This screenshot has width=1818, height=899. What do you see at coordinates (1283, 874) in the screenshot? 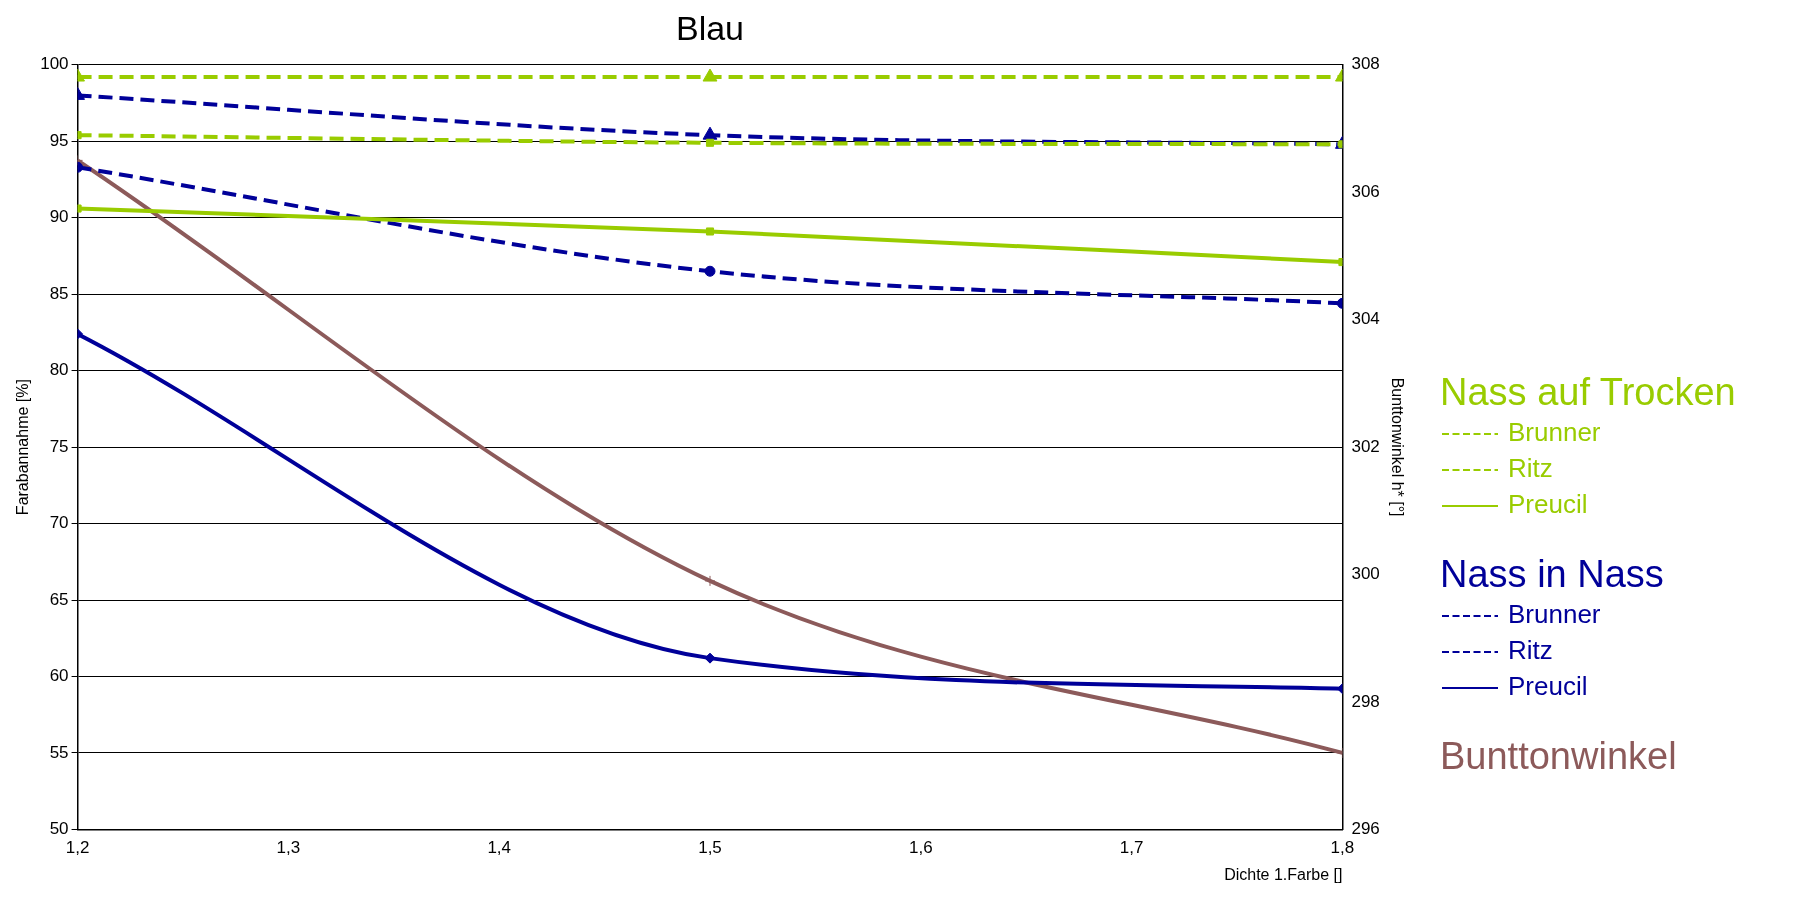
I see `x-axis-title: Dichte 1.Farbe []` at bounding box center [1283, 874].